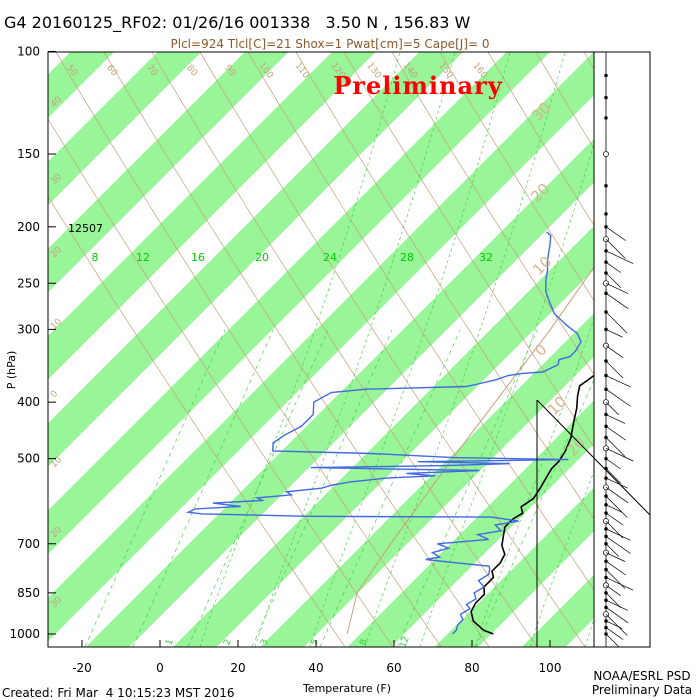 This screenshot has height=700, width=700. Describe the element at coordinates (169, 642) in the screenshot. I see `mixing-ratio-label: 1` at that location.